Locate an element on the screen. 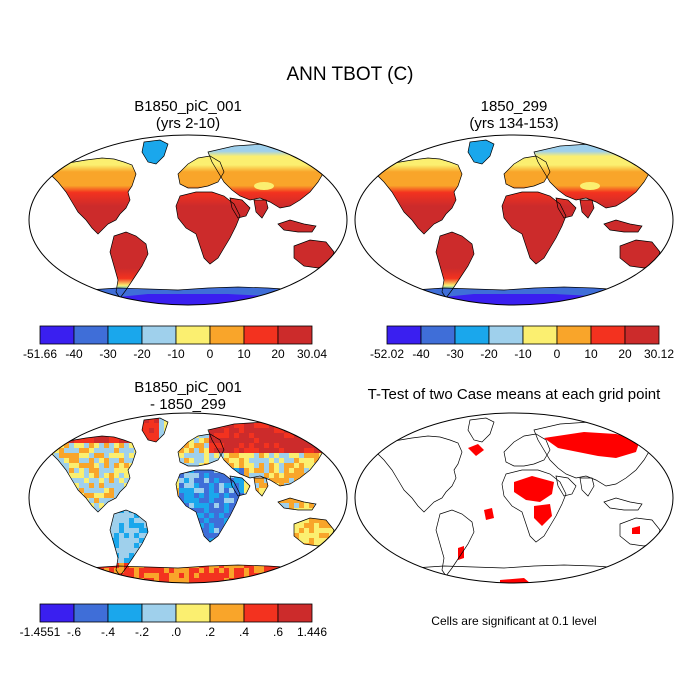 The width and height of the screenshot is (700, 700). north-america-land is located at coordinates (419, 196).